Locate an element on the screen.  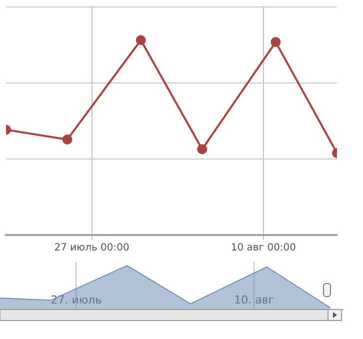
x-tick-label: 10. авг is located at coordinates (254, 299).